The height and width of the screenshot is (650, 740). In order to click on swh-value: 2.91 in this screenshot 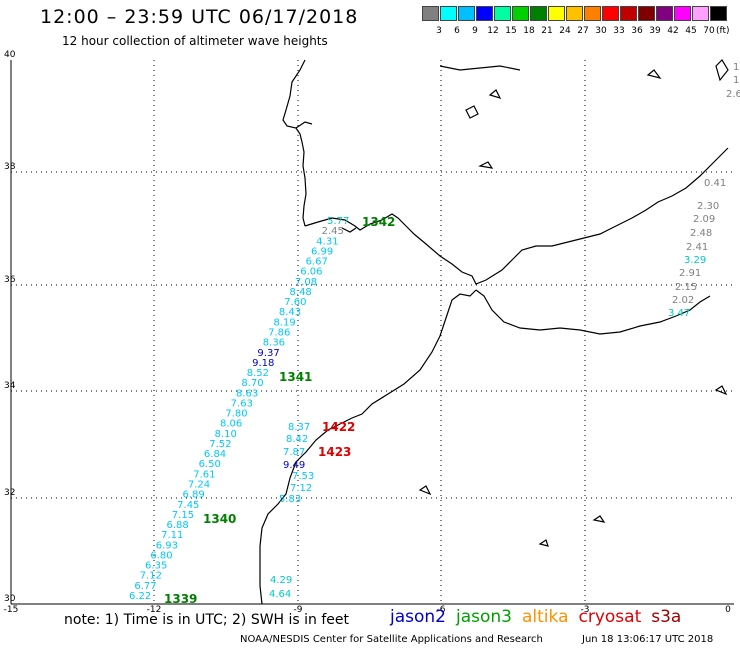, I will do `click(690, 273)`.